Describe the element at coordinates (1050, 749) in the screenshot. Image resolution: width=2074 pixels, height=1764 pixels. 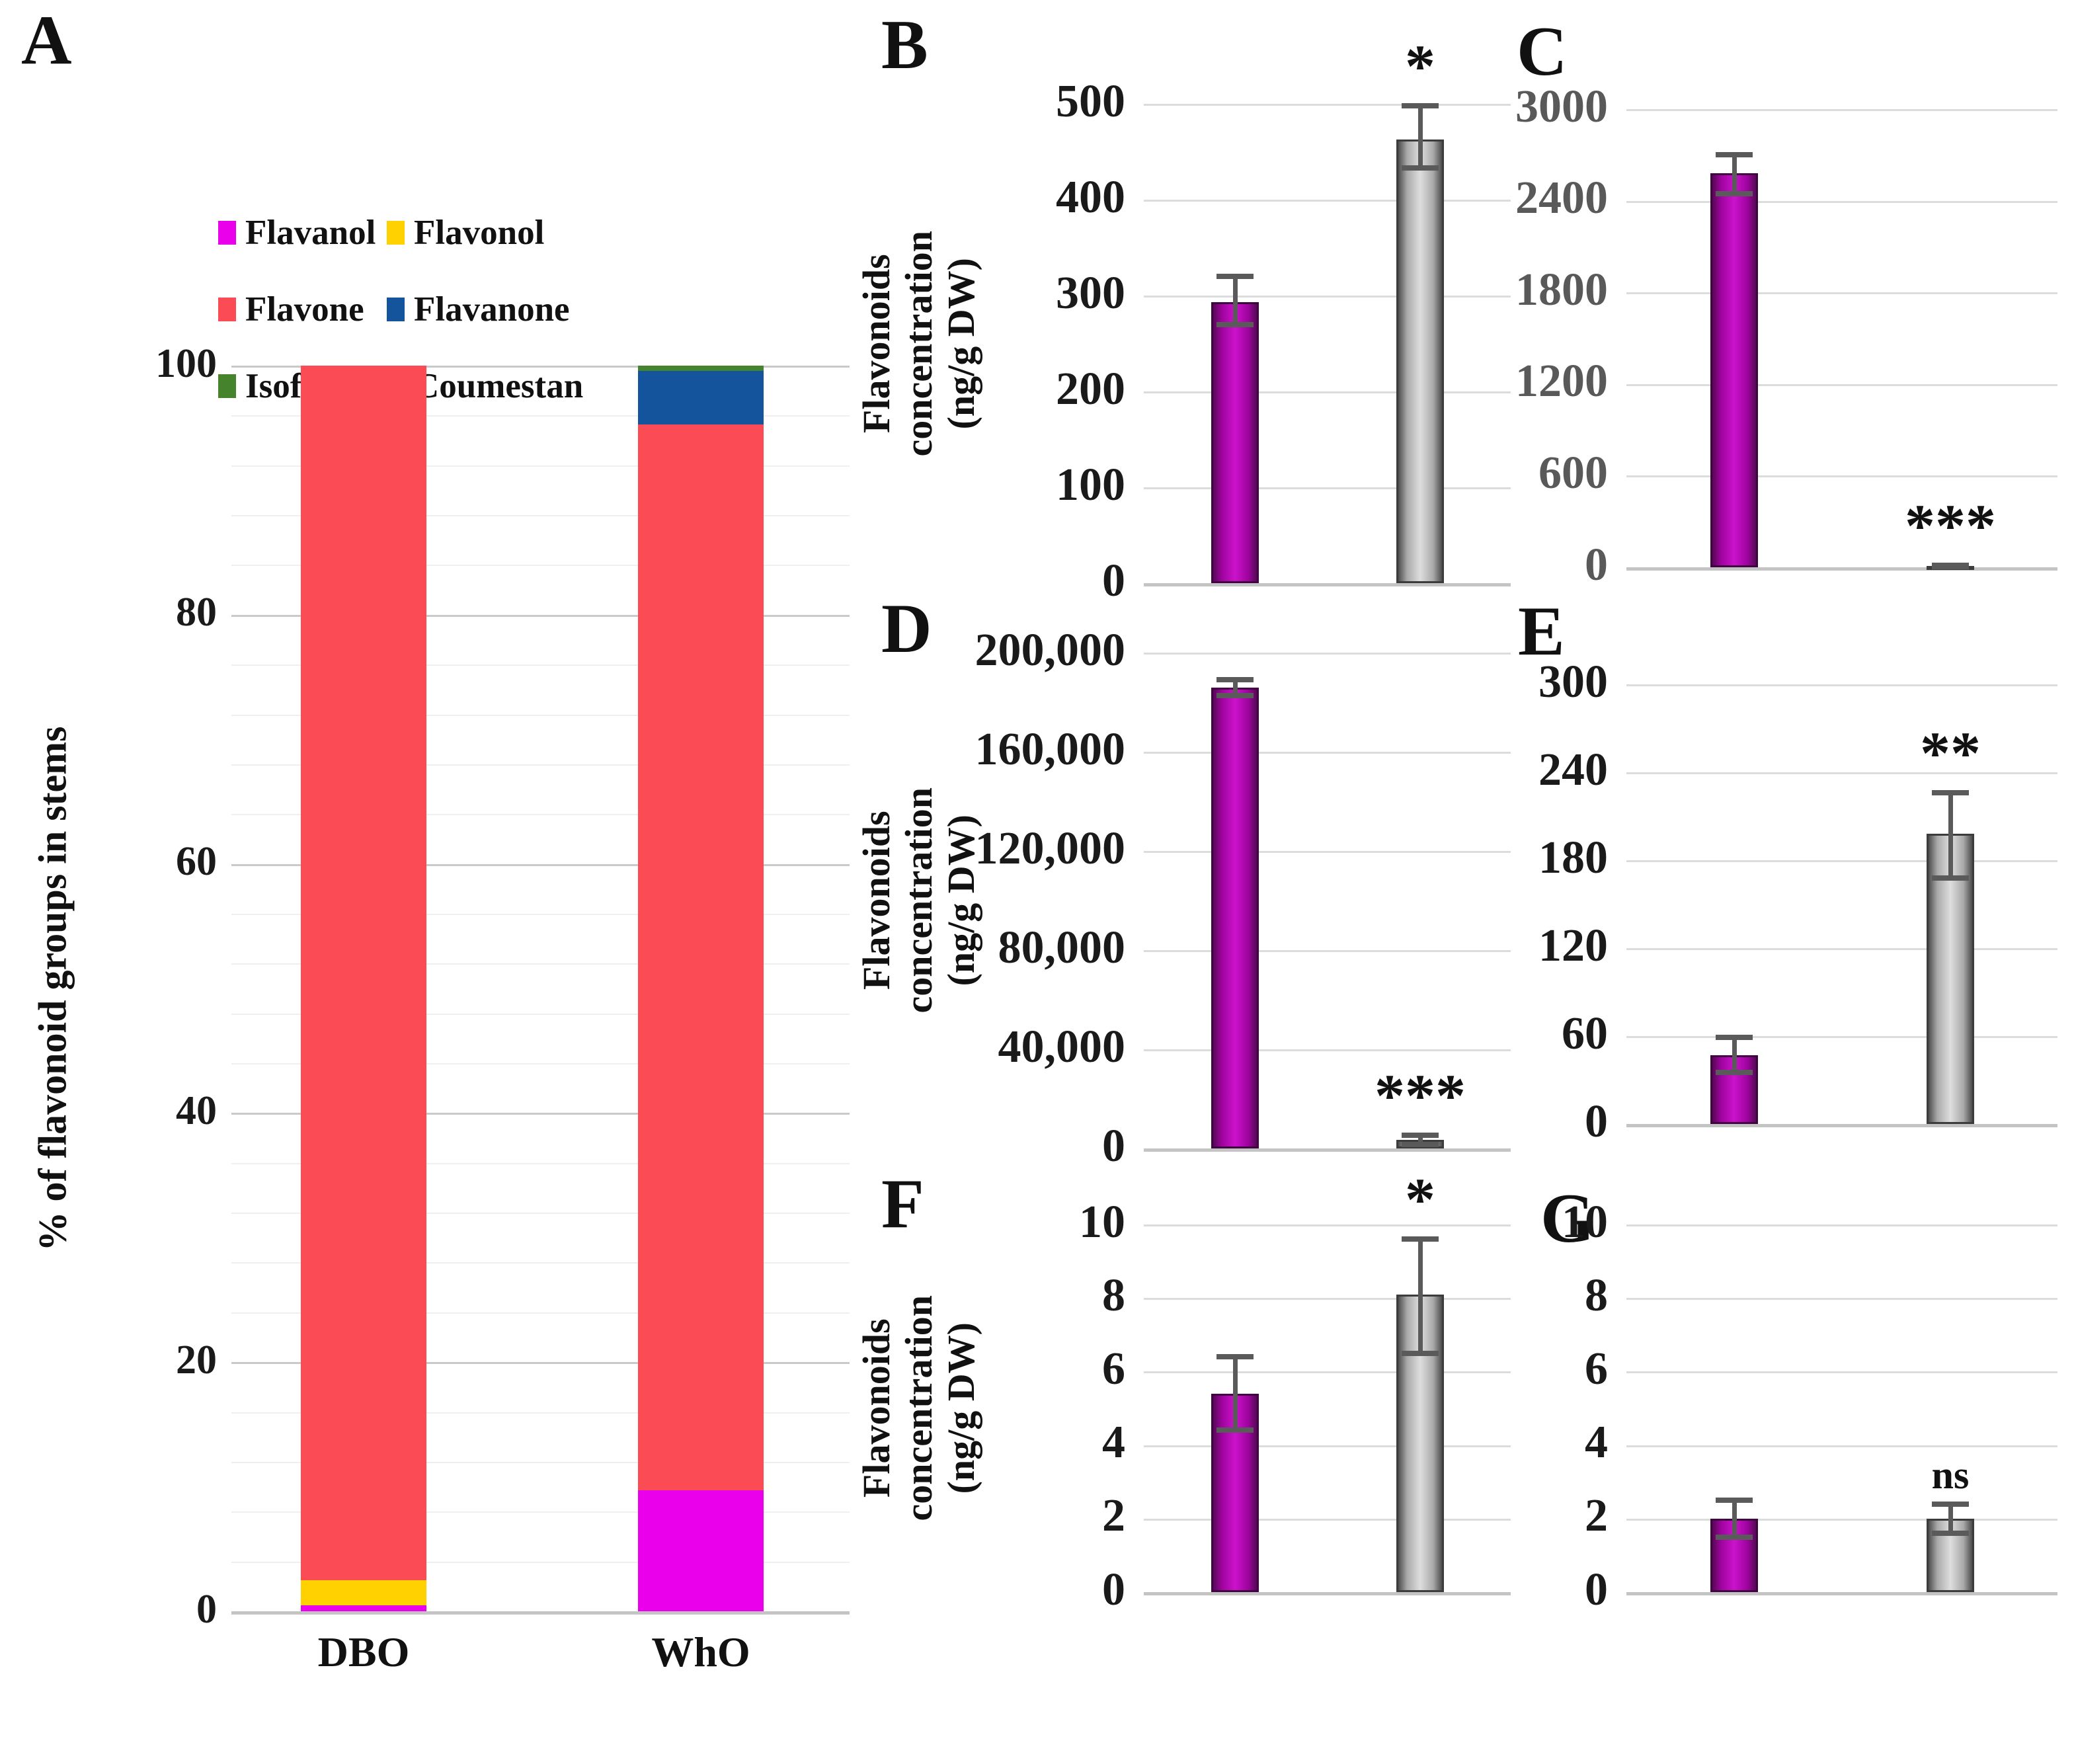
I see `y-axis-tick-label: 160,000` at that location.